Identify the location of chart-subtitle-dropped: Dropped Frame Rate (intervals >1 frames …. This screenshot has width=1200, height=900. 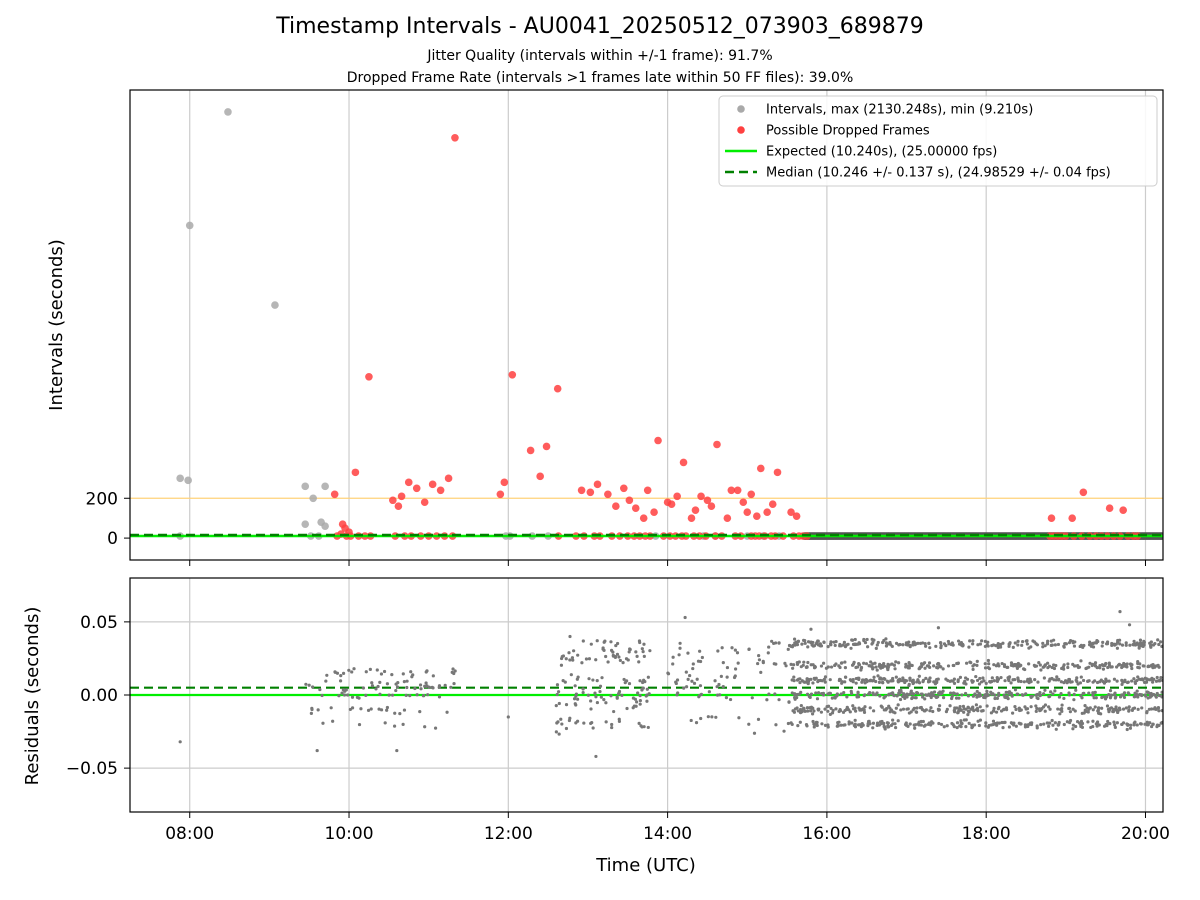
(600, 78).